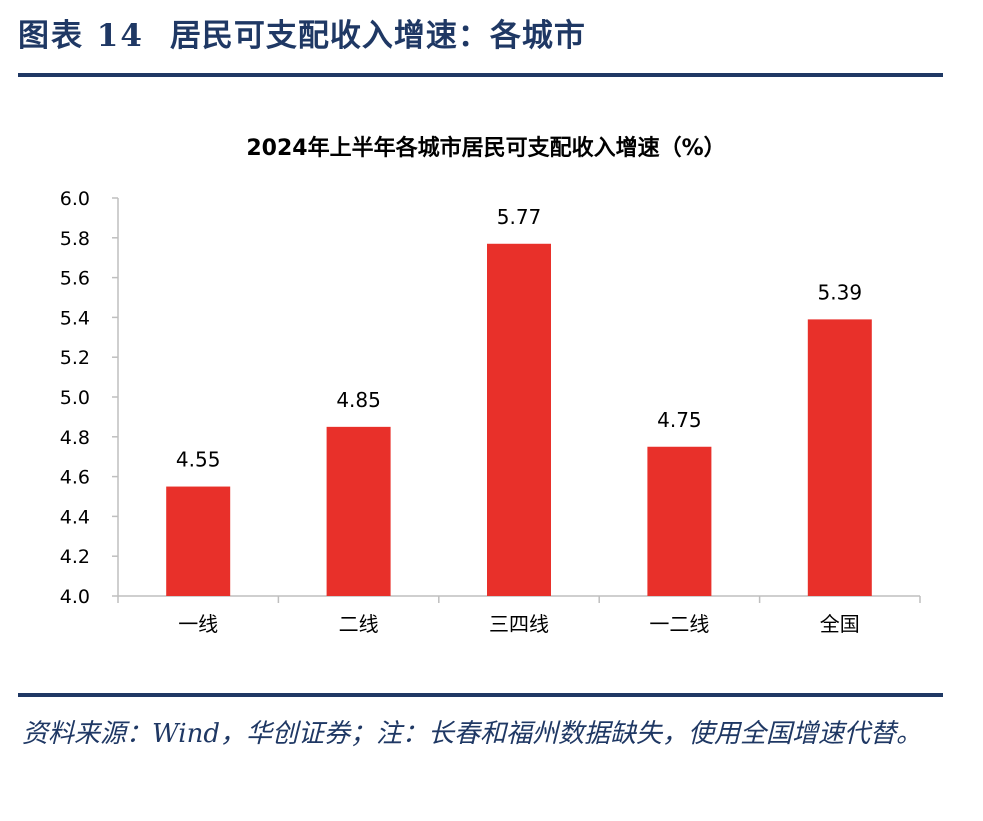 Image resolution: width=983 pixels, height=821 pixels. Describe the element at coordinates (358, 400) in the screenshot. I see `data-label: 4.85` at that location.